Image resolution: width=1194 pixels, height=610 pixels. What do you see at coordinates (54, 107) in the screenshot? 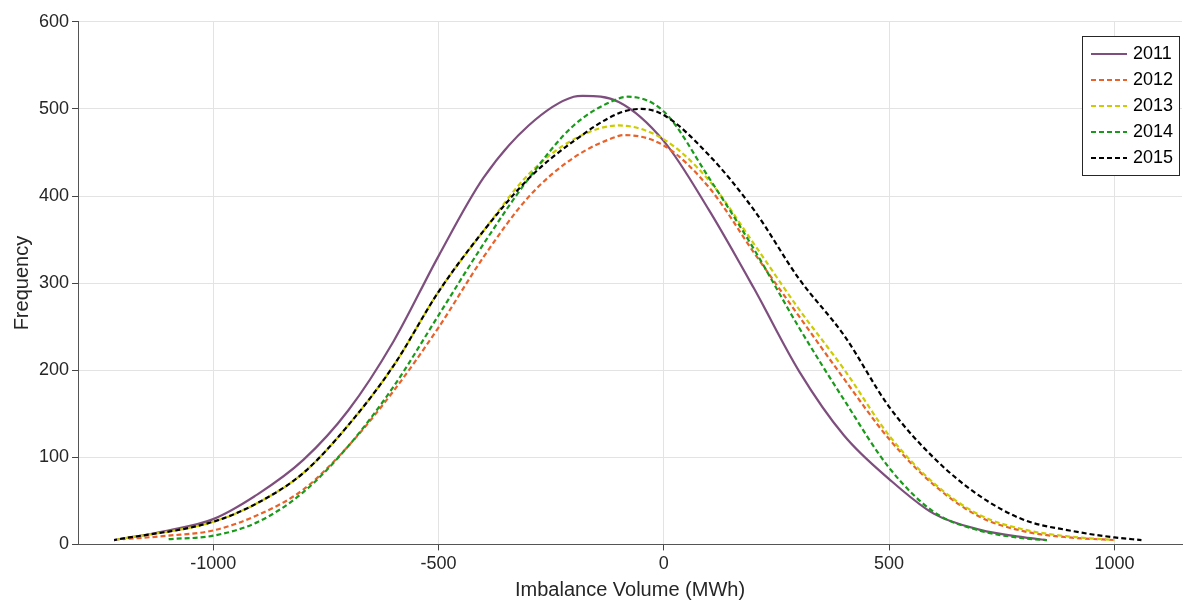
I see `y-tick-label: 500` at bounding box center [54, 107].